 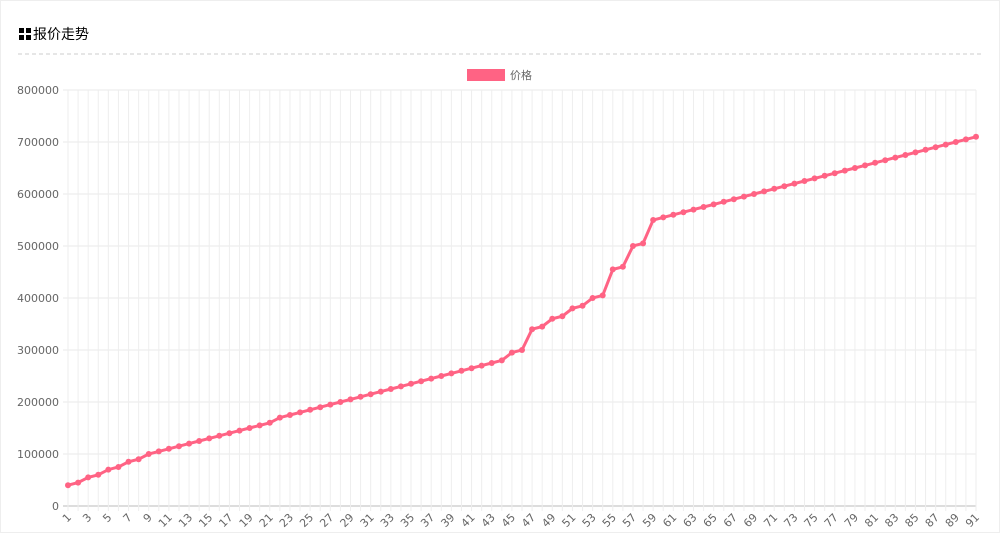 What do you see at coordinates (911, 520) in the screenshot?
I see `x-tick-label: 85` at bounding box center [911, 520].